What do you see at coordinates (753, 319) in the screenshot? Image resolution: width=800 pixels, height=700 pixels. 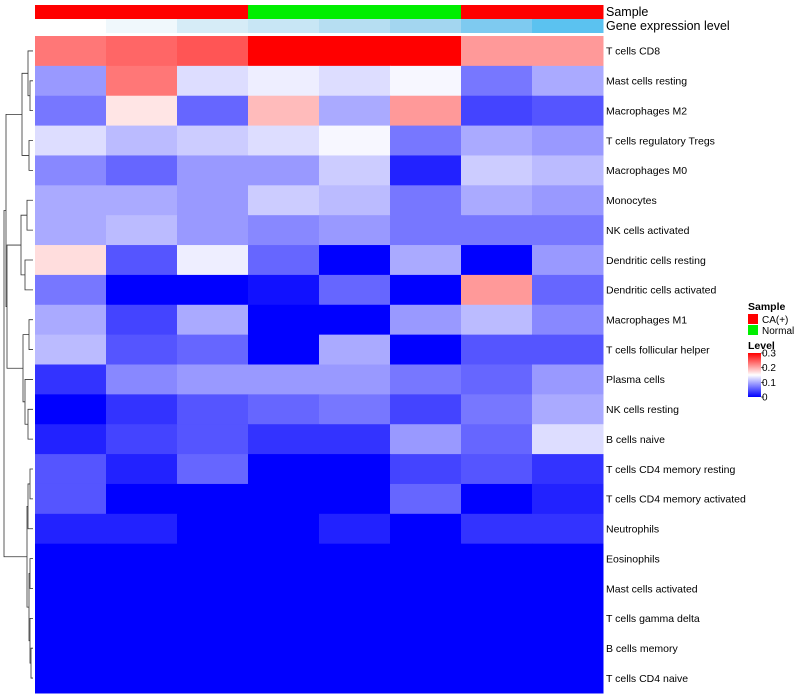 I see `sample-legend-swatch` at bounding box center [753, 319].